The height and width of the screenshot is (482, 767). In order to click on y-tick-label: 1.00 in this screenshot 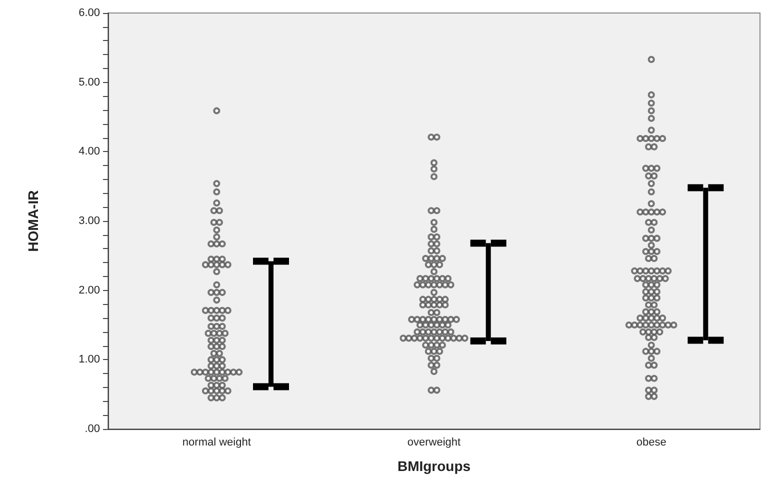, I will do `click(89, 360)`.